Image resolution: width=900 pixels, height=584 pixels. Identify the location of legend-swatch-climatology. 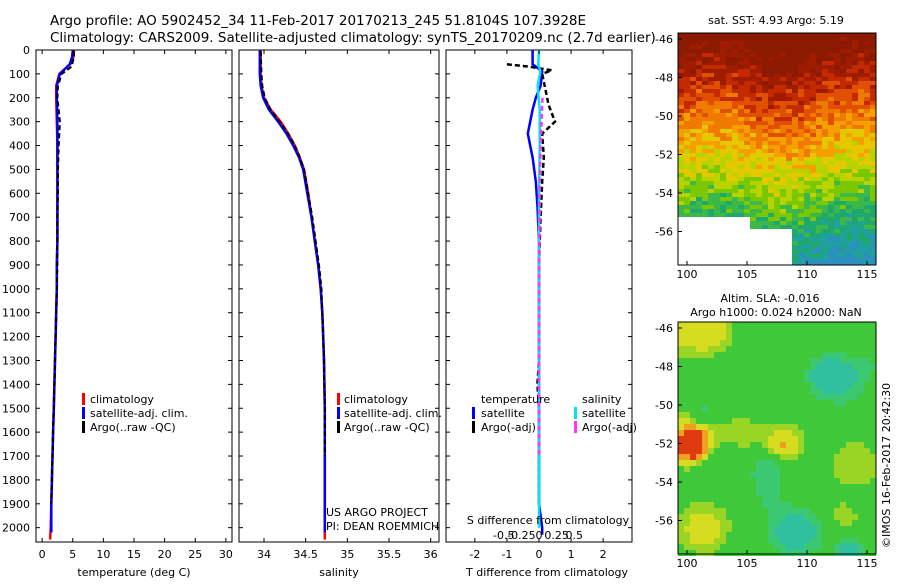
(83, 399).